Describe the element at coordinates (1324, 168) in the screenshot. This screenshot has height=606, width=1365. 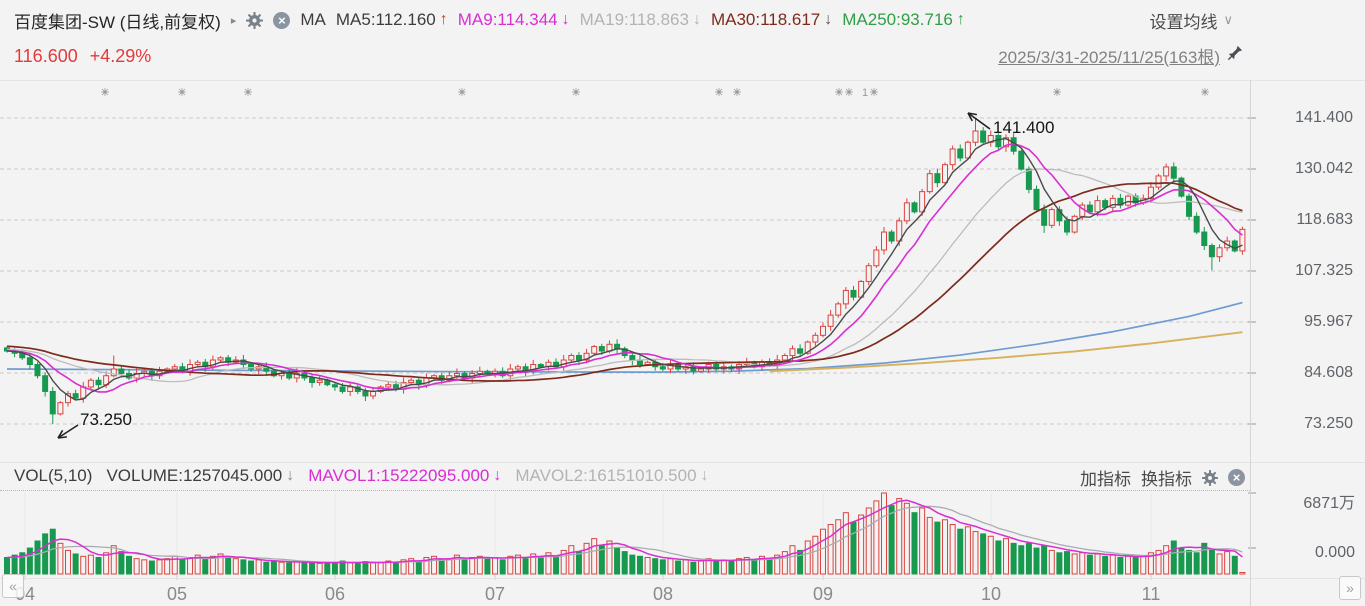
I see `y-axis-label: 130.042` at that location.